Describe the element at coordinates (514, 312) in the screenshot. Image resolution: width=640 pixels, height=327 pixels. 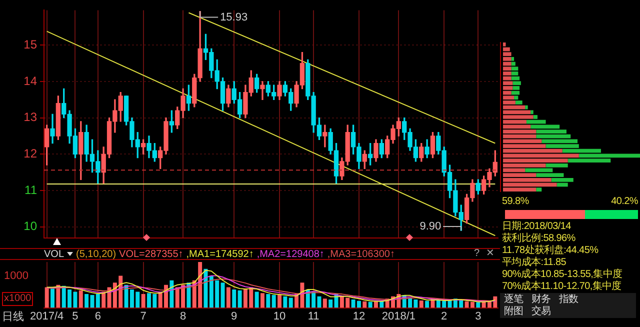
I see `text: 附图` at that location.